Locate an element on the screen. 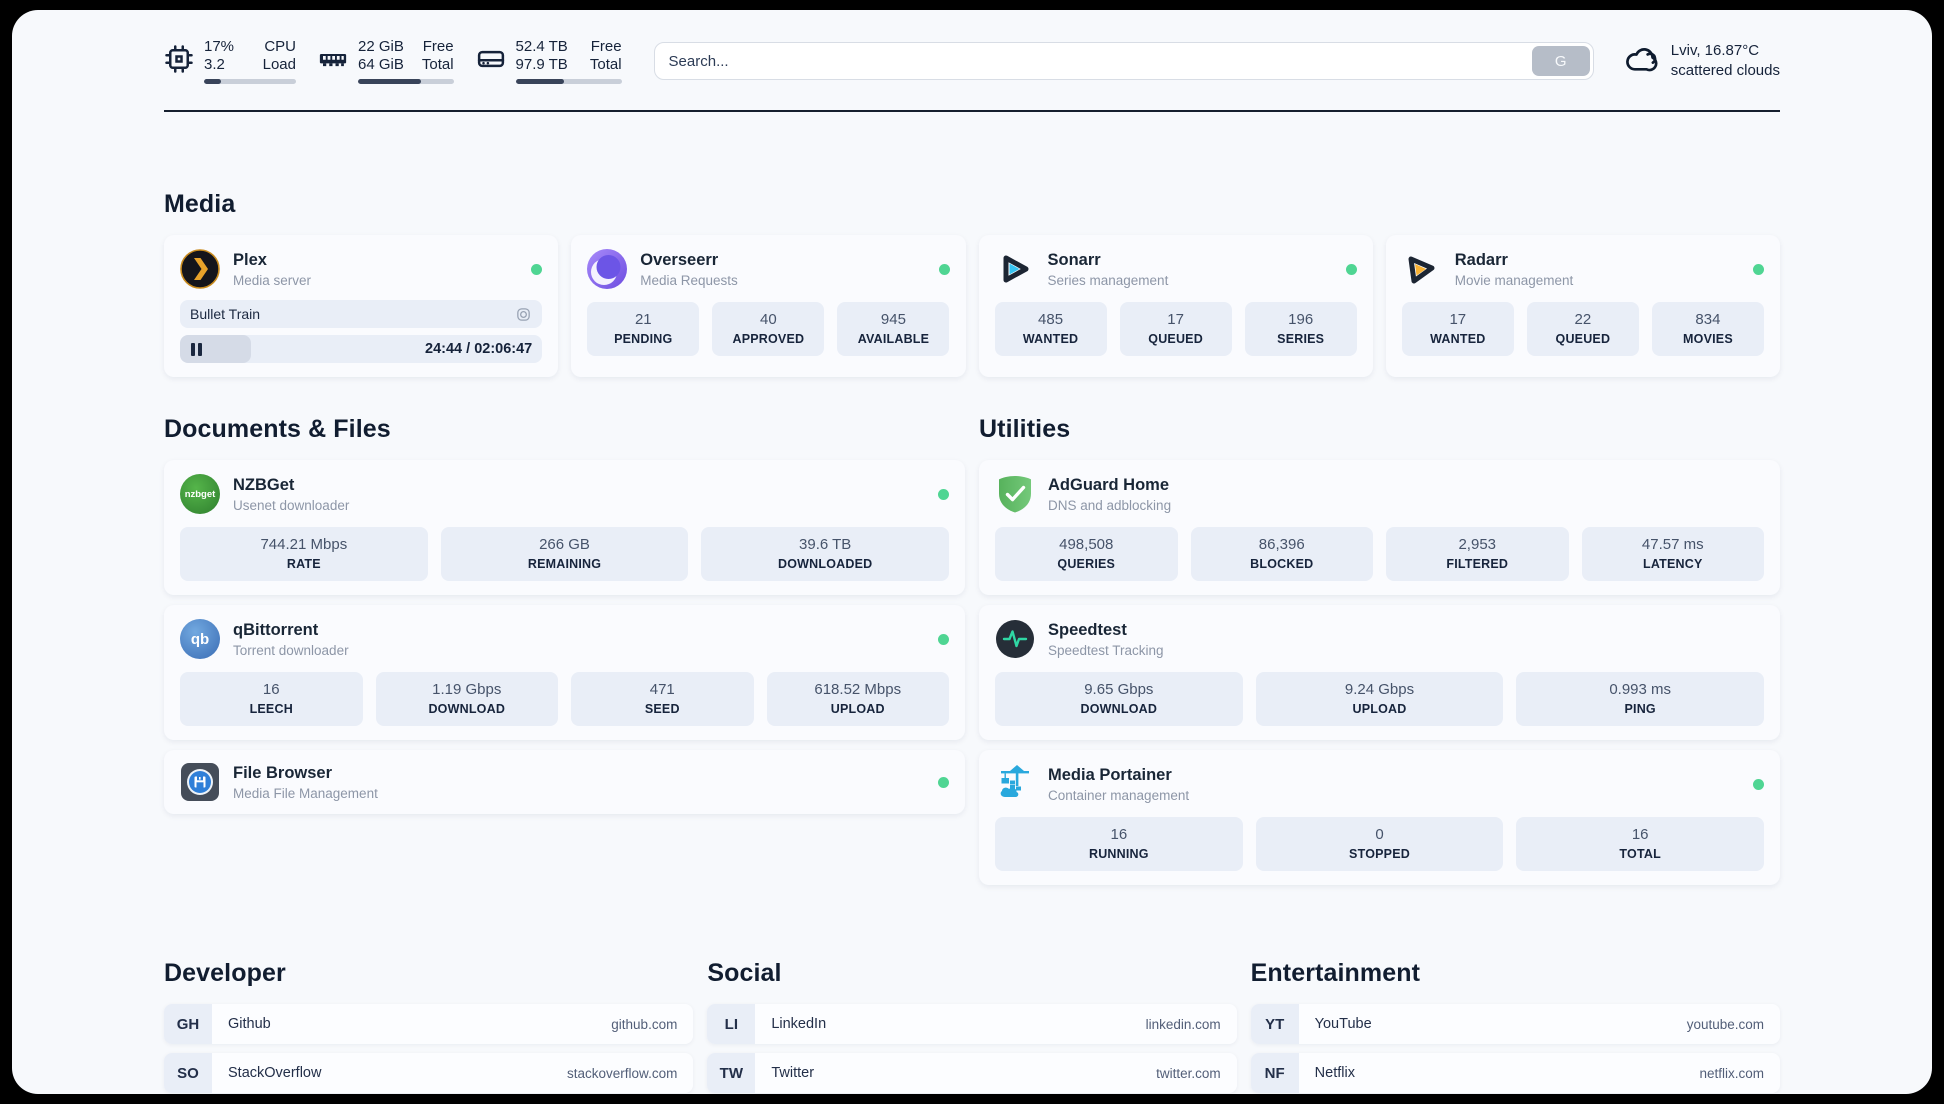 This screenshot has width=1944, height=1104. bookmark-abbr: GH is located at coordinates (188, 1024).